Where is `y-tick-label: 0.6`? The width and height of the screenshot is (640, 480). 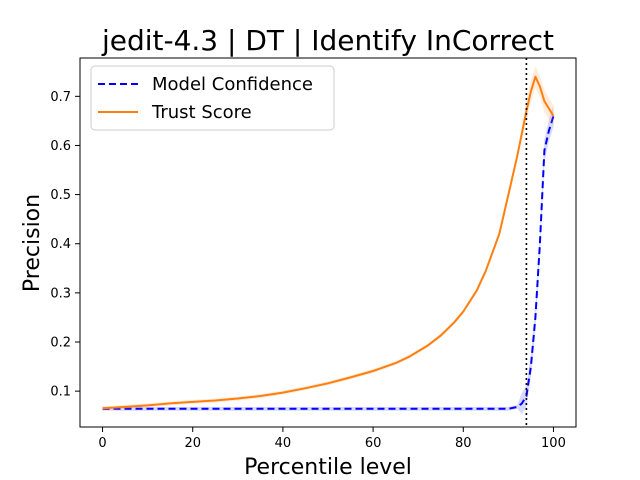 y-tick-label: 0.6 is located at coordinates (60, 146).